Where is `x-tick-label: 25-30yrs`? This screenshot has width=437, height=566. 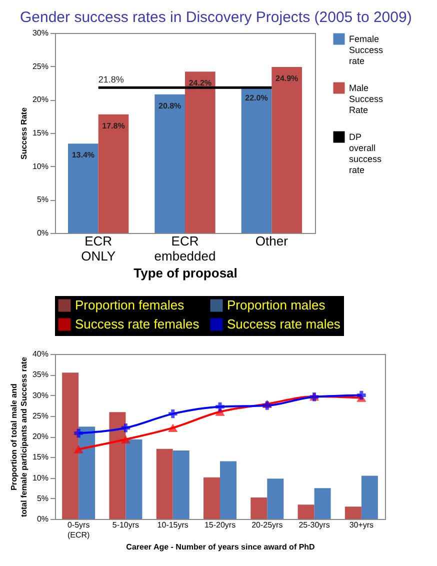 x-tick-label: 25-30yrs is located at coordinates (314, 525).